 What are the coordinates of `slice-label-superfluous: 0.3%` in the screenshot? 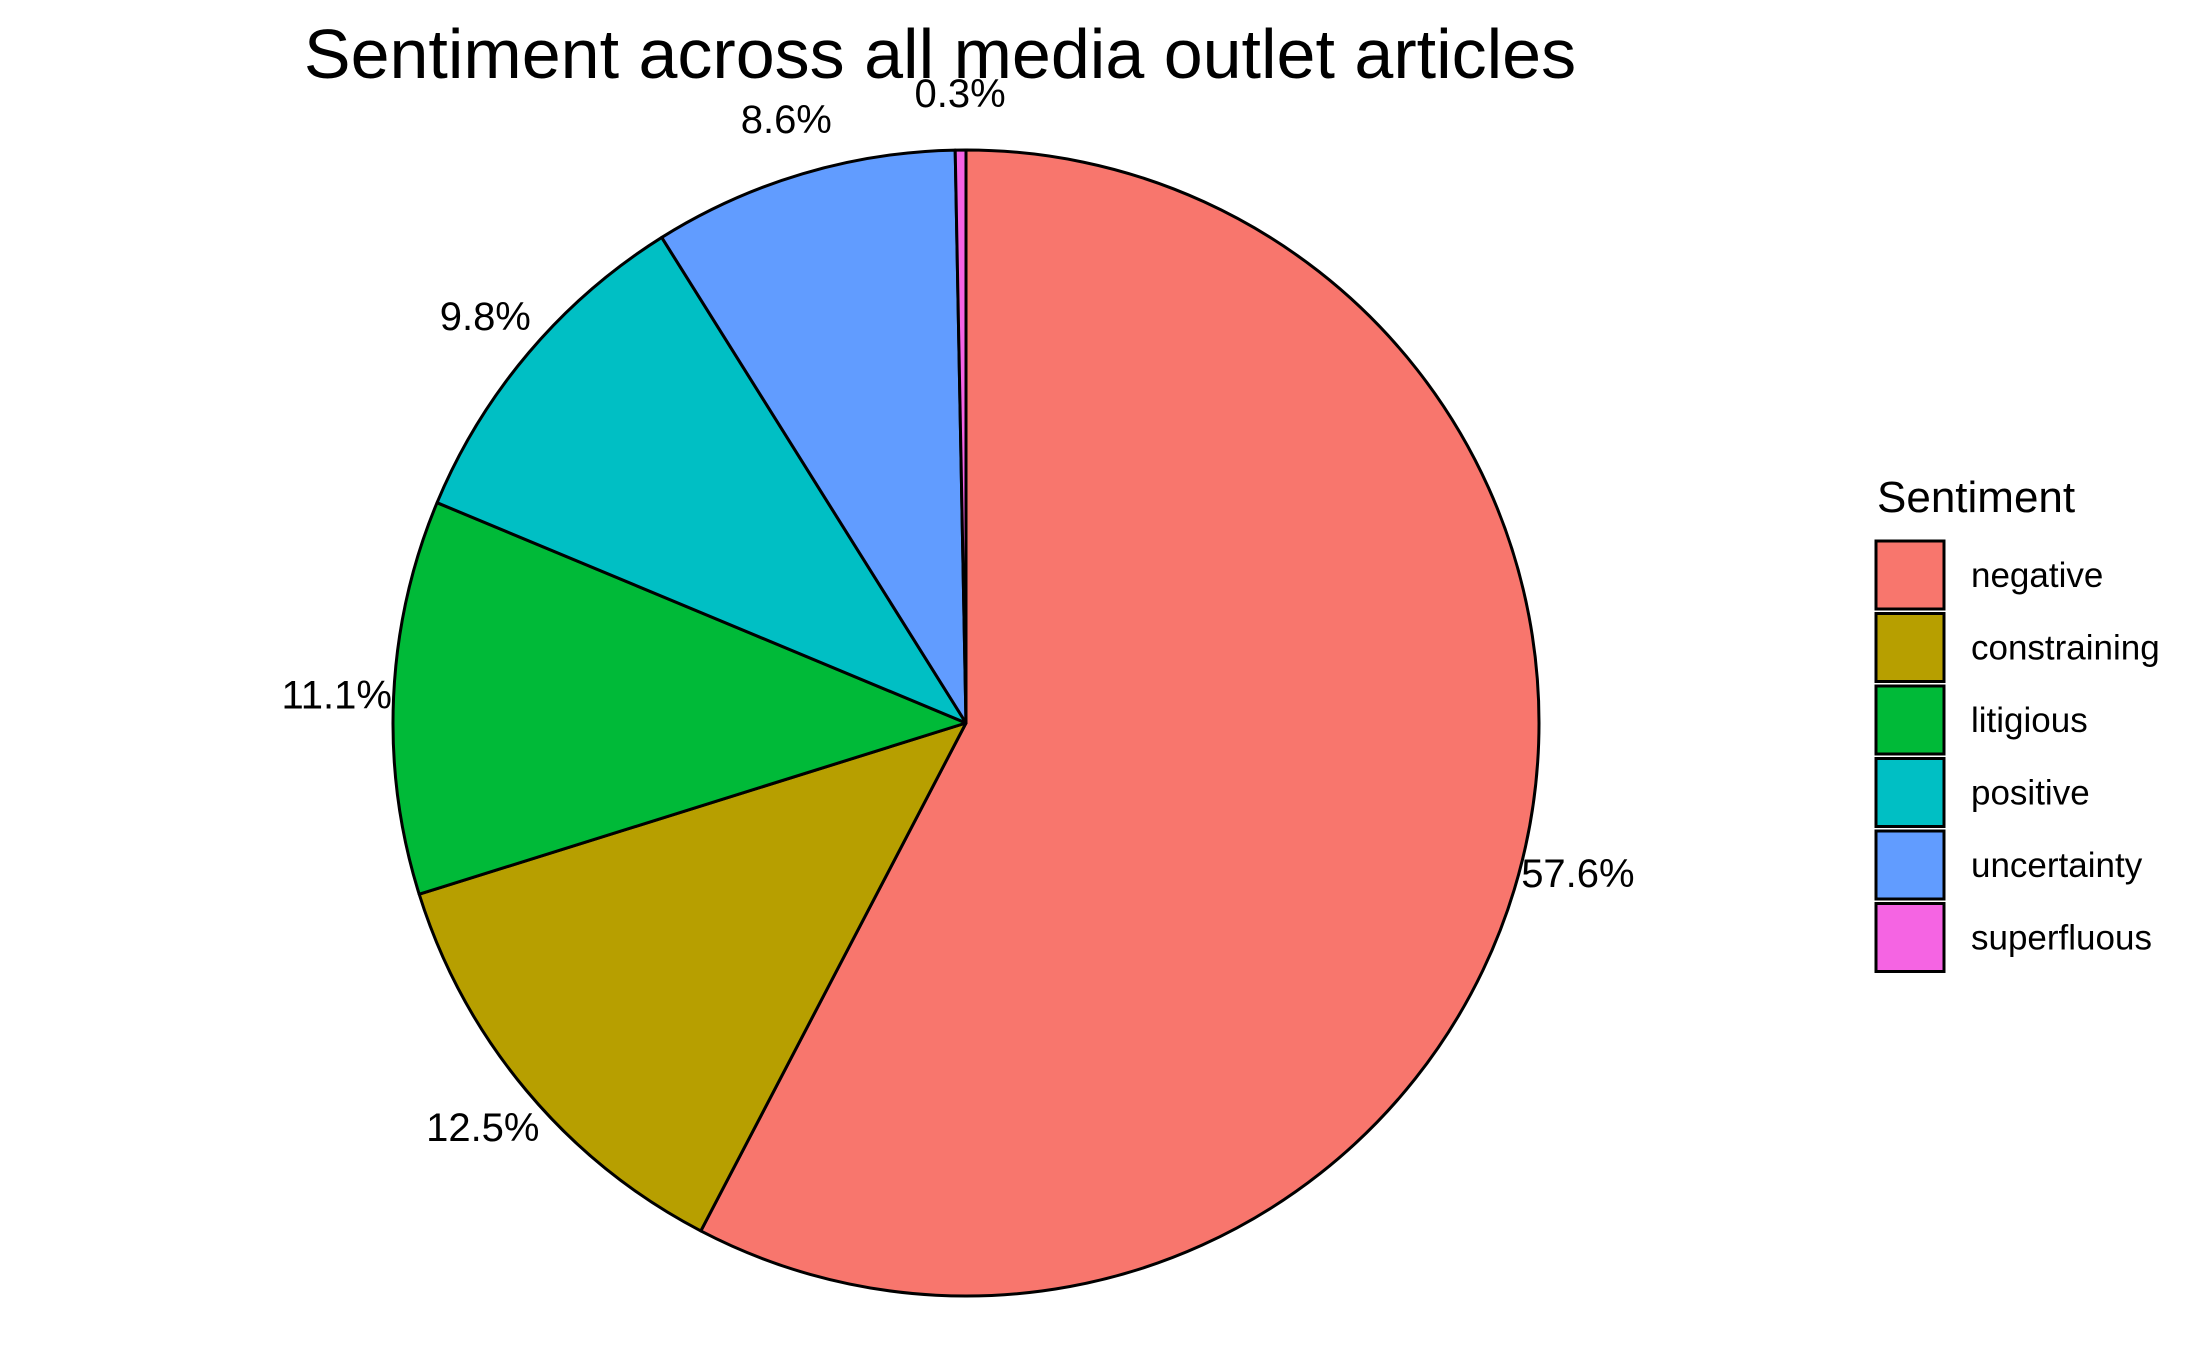 It's located at (960, 94).